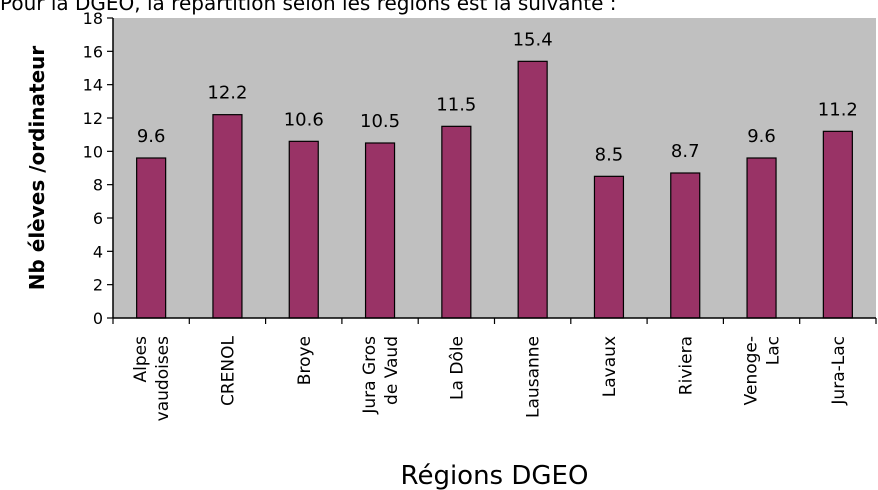 The height and width of the screenshot is (490, 878). I want to click on x-tick-label: Lavaux, so click(610, 366).